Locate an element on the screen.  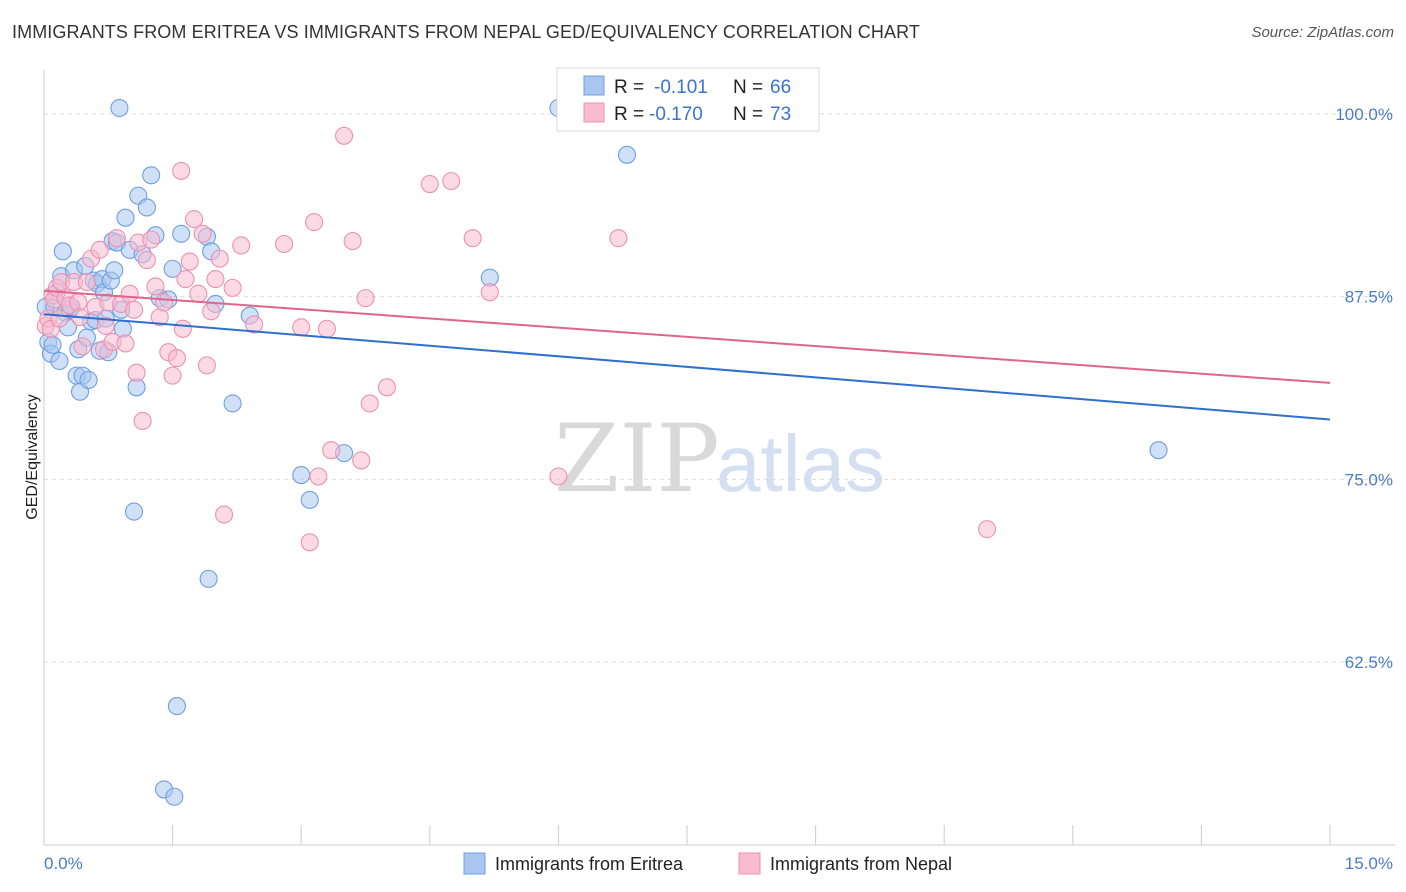
y-tick-label: 100.0% is located at coordinates (1364, 114).